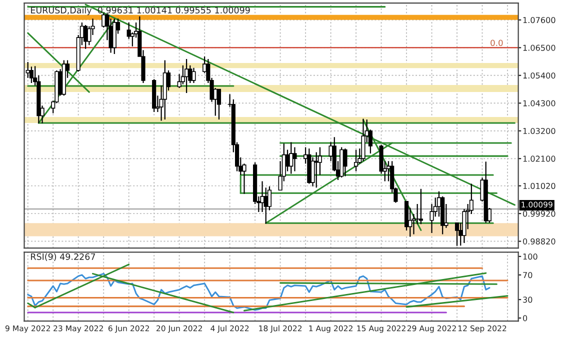 The image size is (564, 338). What do you see at coordinates (525, 318) in the screenshot?
I see `y-tick-label: 0` at bounding box center [525, 318].